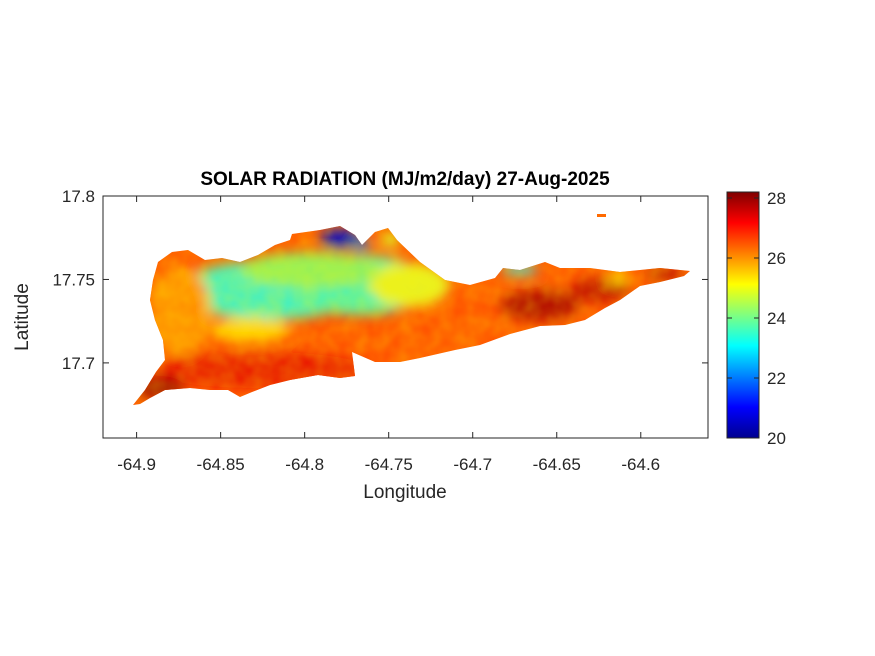  Describe the element at coordinates (776, 318) in the screenshot. I see `colorbar-tick-label: 24` at that location.